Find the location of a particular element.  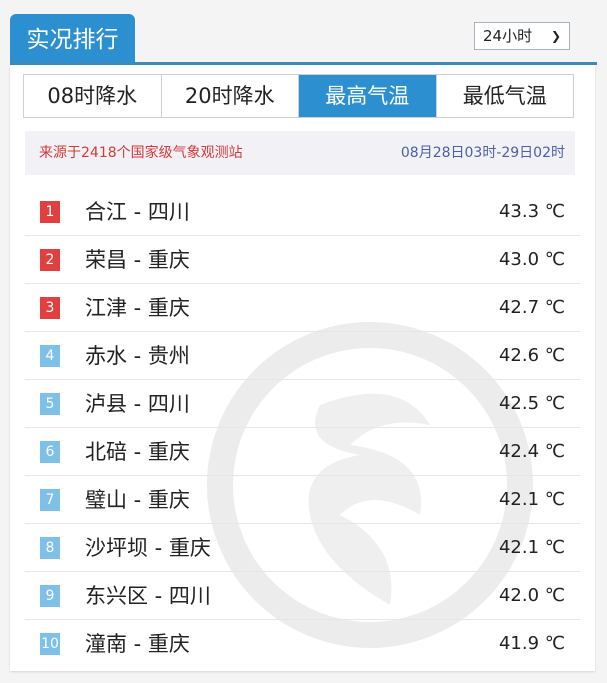

temperature-value: 42.7 ℃ is located at coordinates (531, 307).